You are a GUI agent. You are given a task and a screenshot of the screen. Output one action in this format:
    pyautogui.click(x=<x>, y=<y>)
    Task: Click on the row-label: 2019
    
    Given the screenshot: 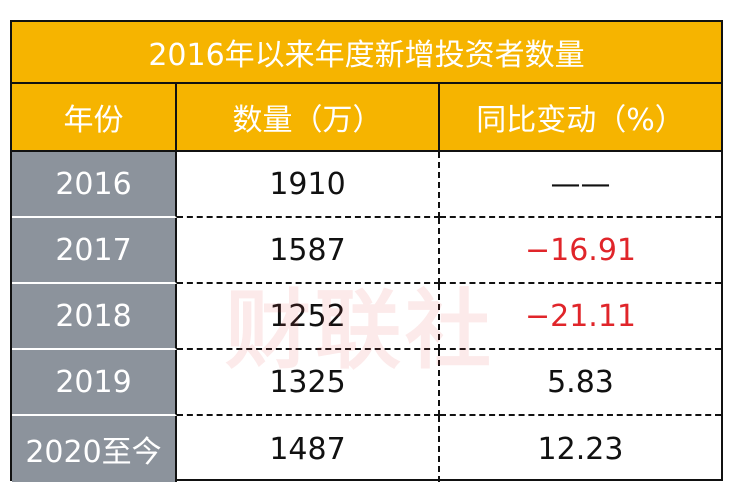 What is the action you would take?
    pyautogui.click(x=94, y=383)
    